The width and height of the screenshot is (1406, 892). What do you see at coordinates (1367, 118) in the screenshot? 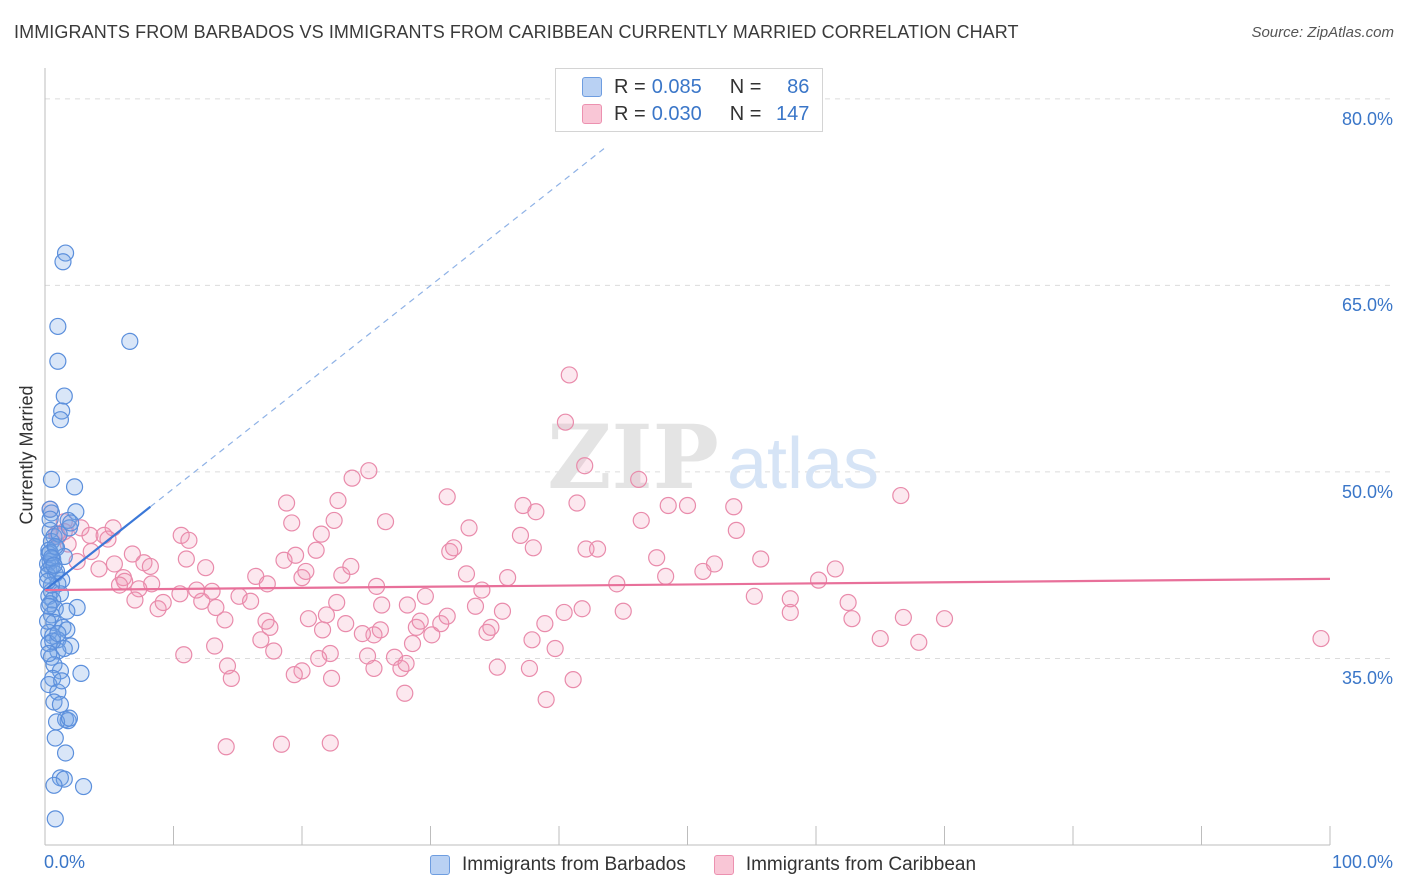
I see `y-tick-label: 80.0%` at bounding box center [1367, 118].